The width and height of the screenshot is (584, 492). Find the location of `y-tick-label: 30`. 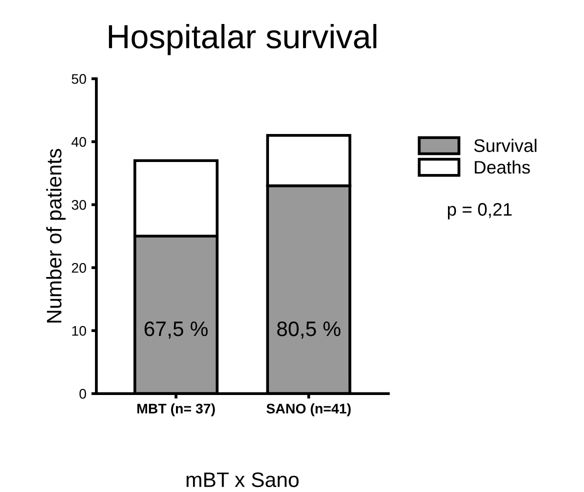

y-tick-label: 30 is located at coordinates (79, 205).